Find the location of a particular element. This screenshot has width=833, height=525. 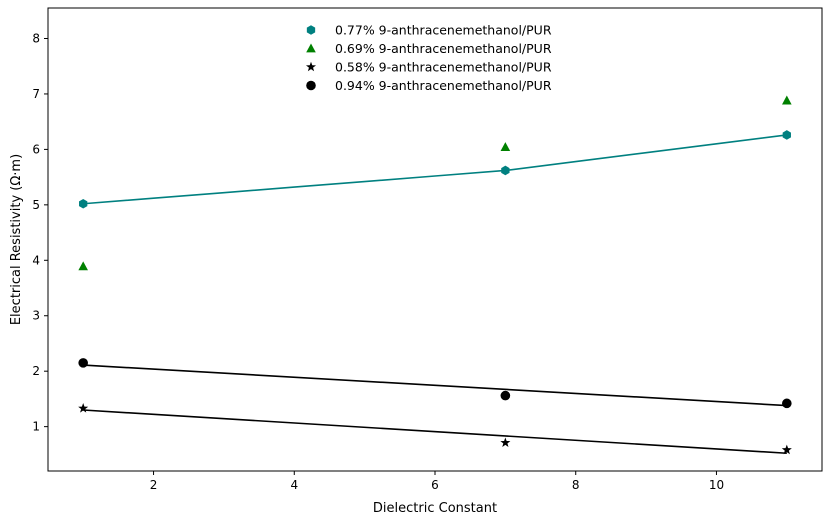

y-tick-label: 3 is located at coordinates (36, 316).